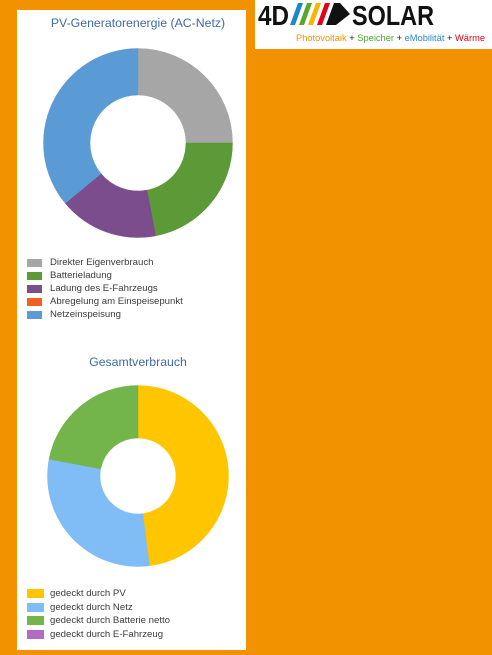  Describe the element at coordinates (107, 634) in the screenshot. I see `legend-label: gedeckt durch E-Fahrzeug` at that location.